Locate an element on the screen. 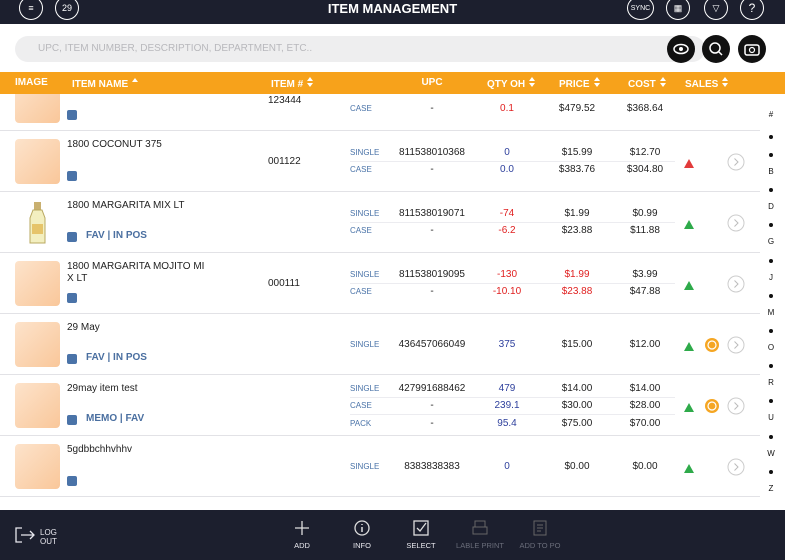 This screenshot has height=560, width=785. index-letter: R is located at coordinates (771, 383).